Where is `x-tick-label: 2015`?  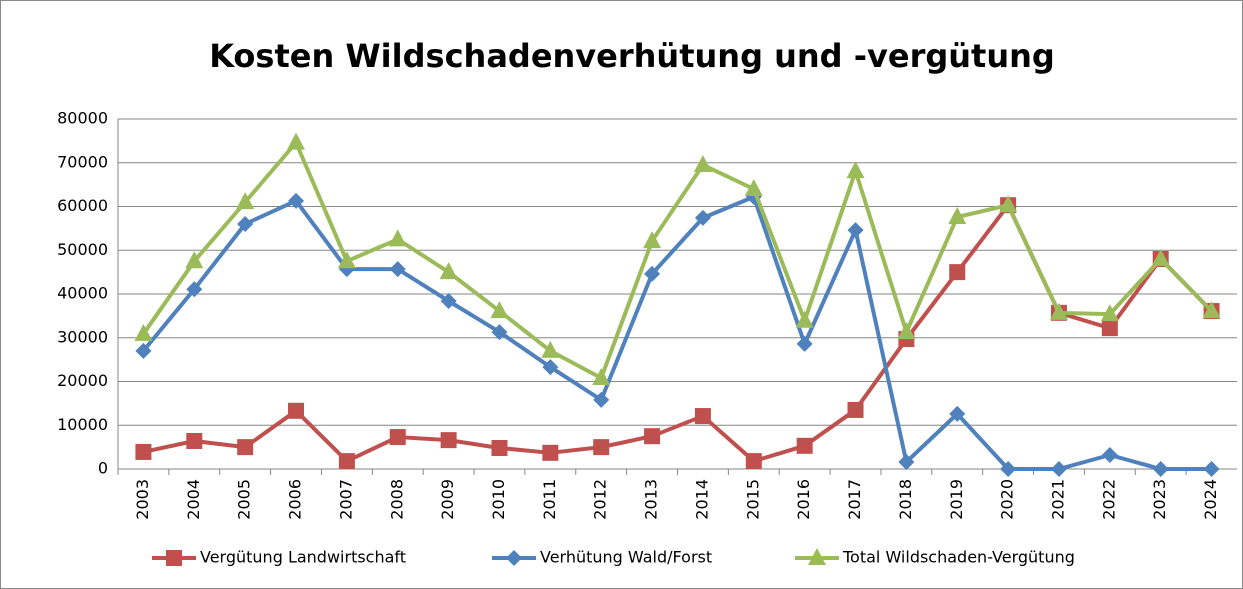
x-tick-label: 2015 is located at coordinates (752, 499).